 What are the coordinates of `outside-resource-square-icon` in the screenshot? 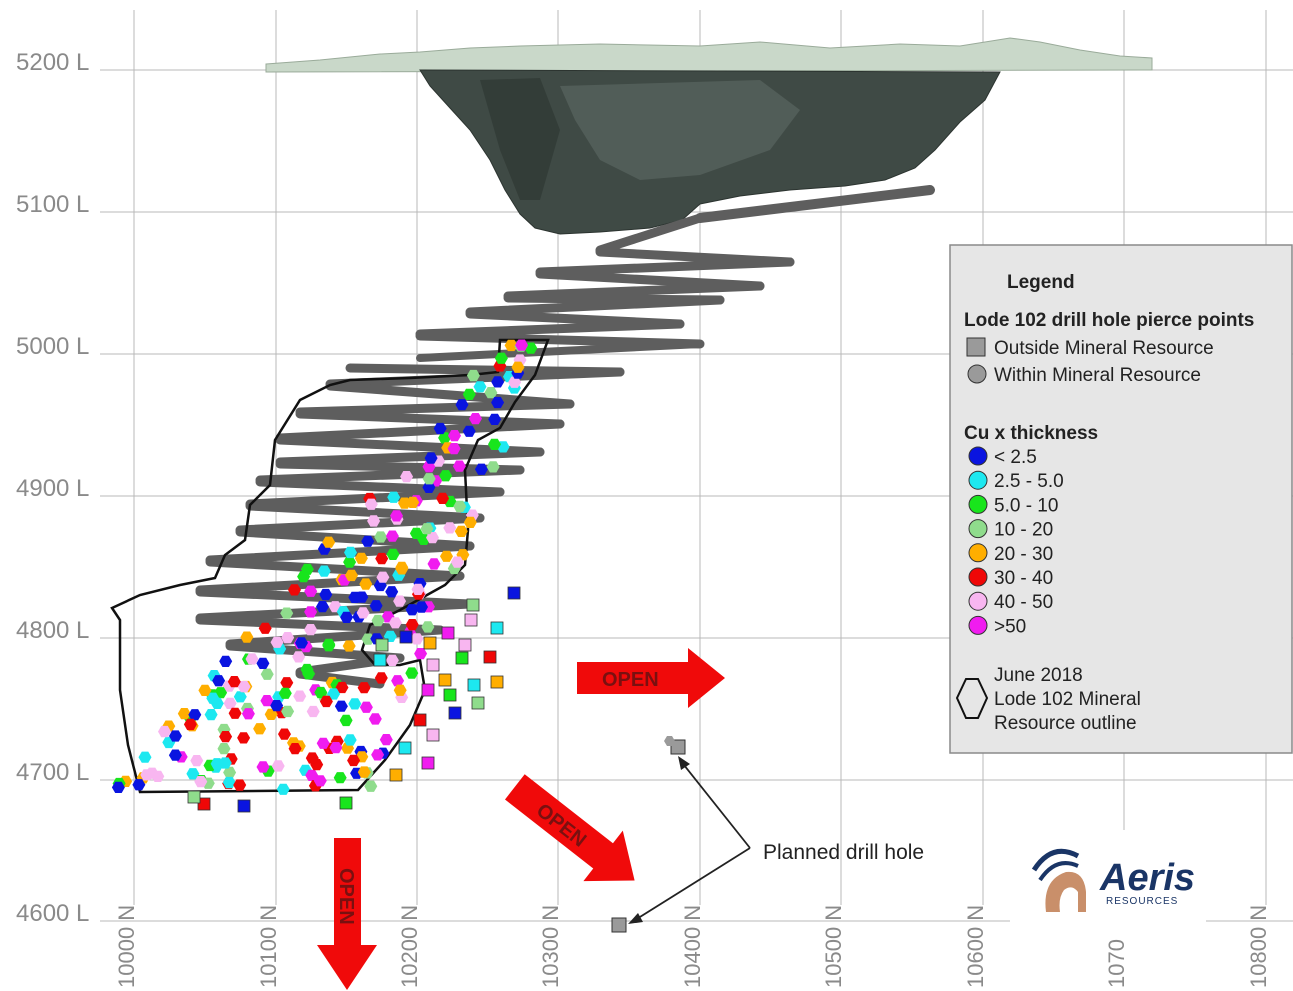 It's located at (976, 347).